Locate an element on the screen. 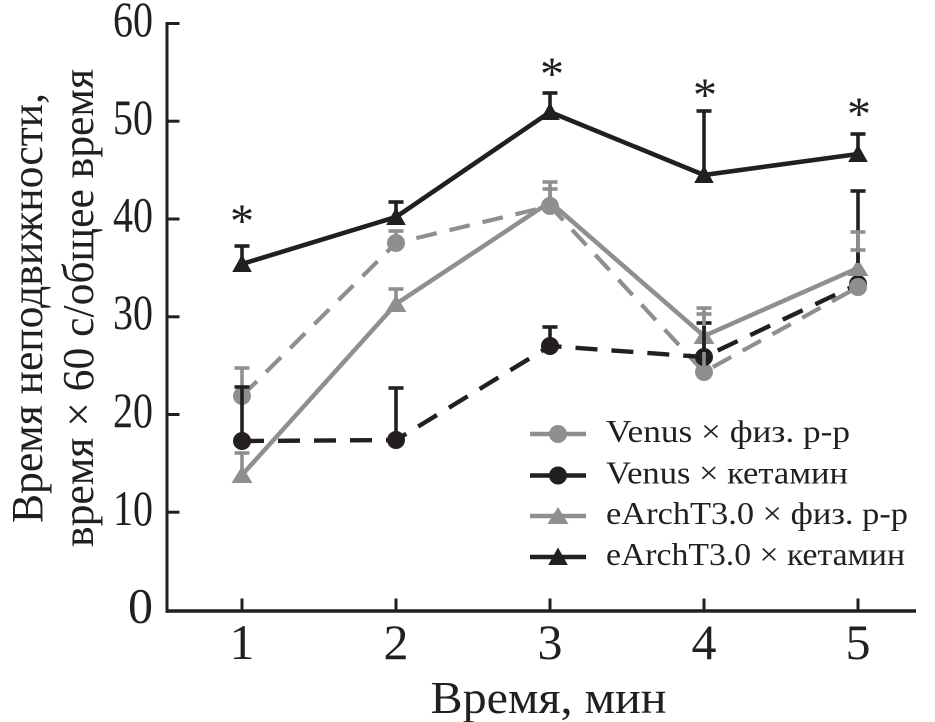 The height and width of the screenshot is (722, 935). svg-text: Venus × кетамин is located at coordinates (727, 473).